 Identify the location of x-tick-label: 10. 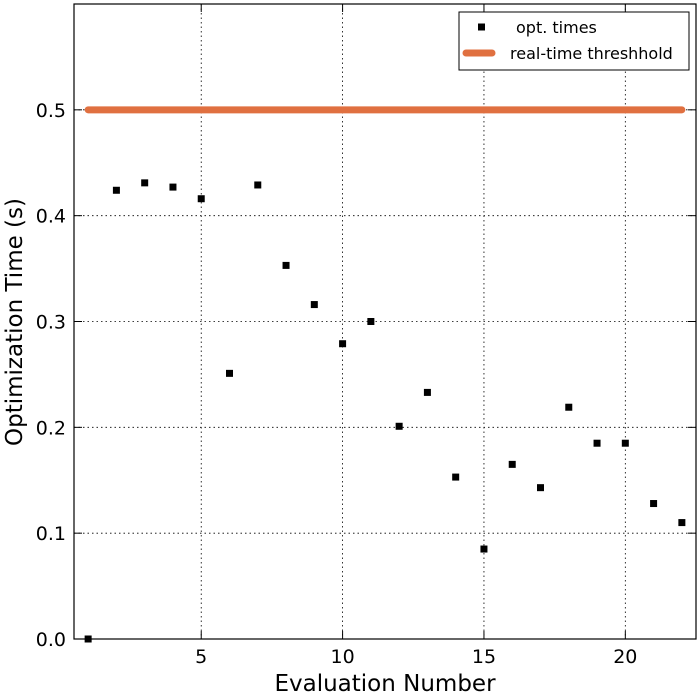
(342, 657).